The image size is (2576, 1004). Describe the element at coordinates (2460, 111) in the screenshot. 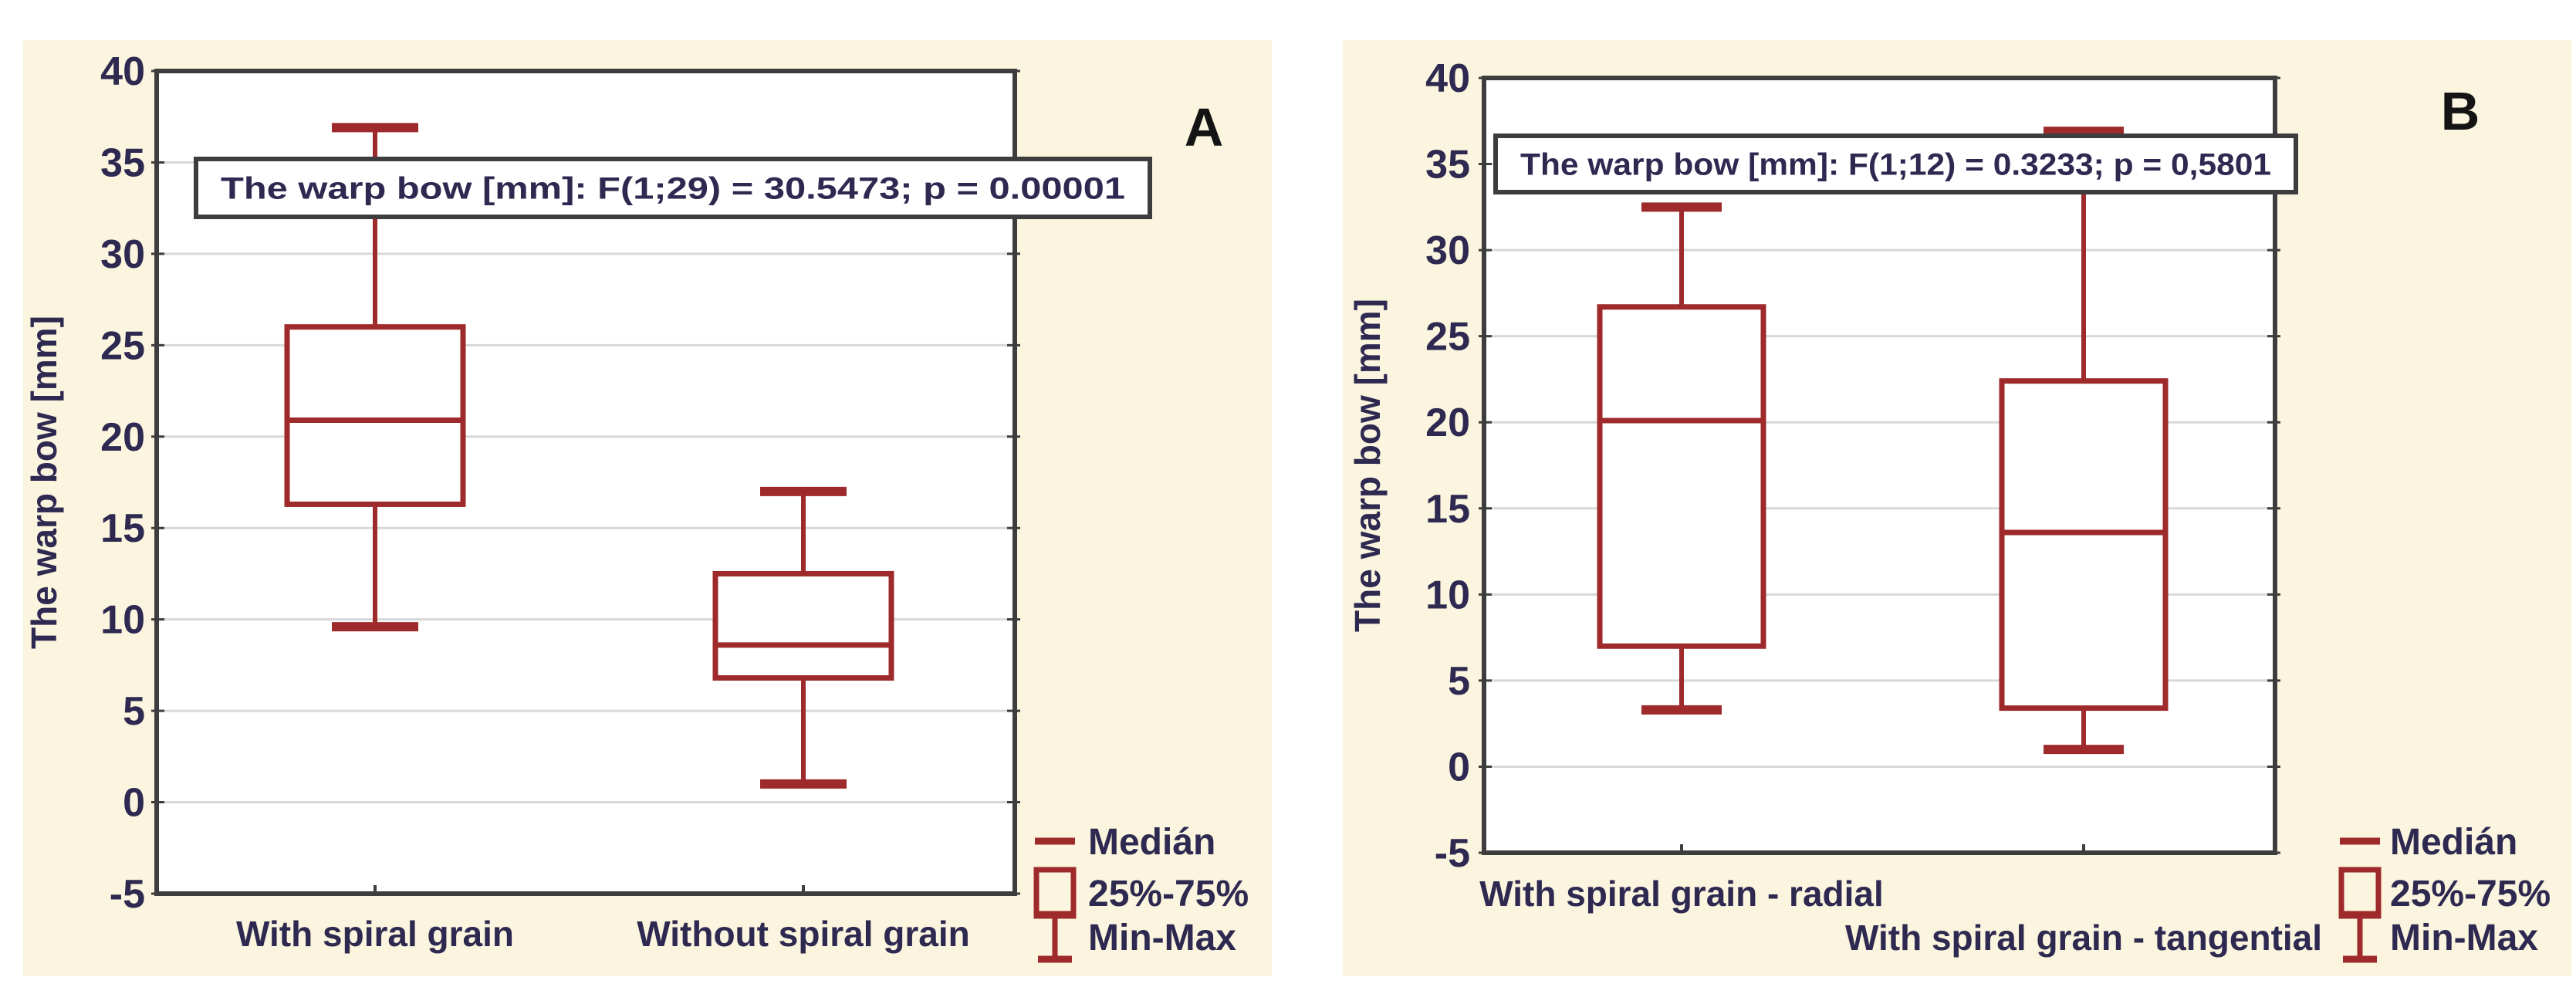

I see `panel-letter-b: B` at that location.